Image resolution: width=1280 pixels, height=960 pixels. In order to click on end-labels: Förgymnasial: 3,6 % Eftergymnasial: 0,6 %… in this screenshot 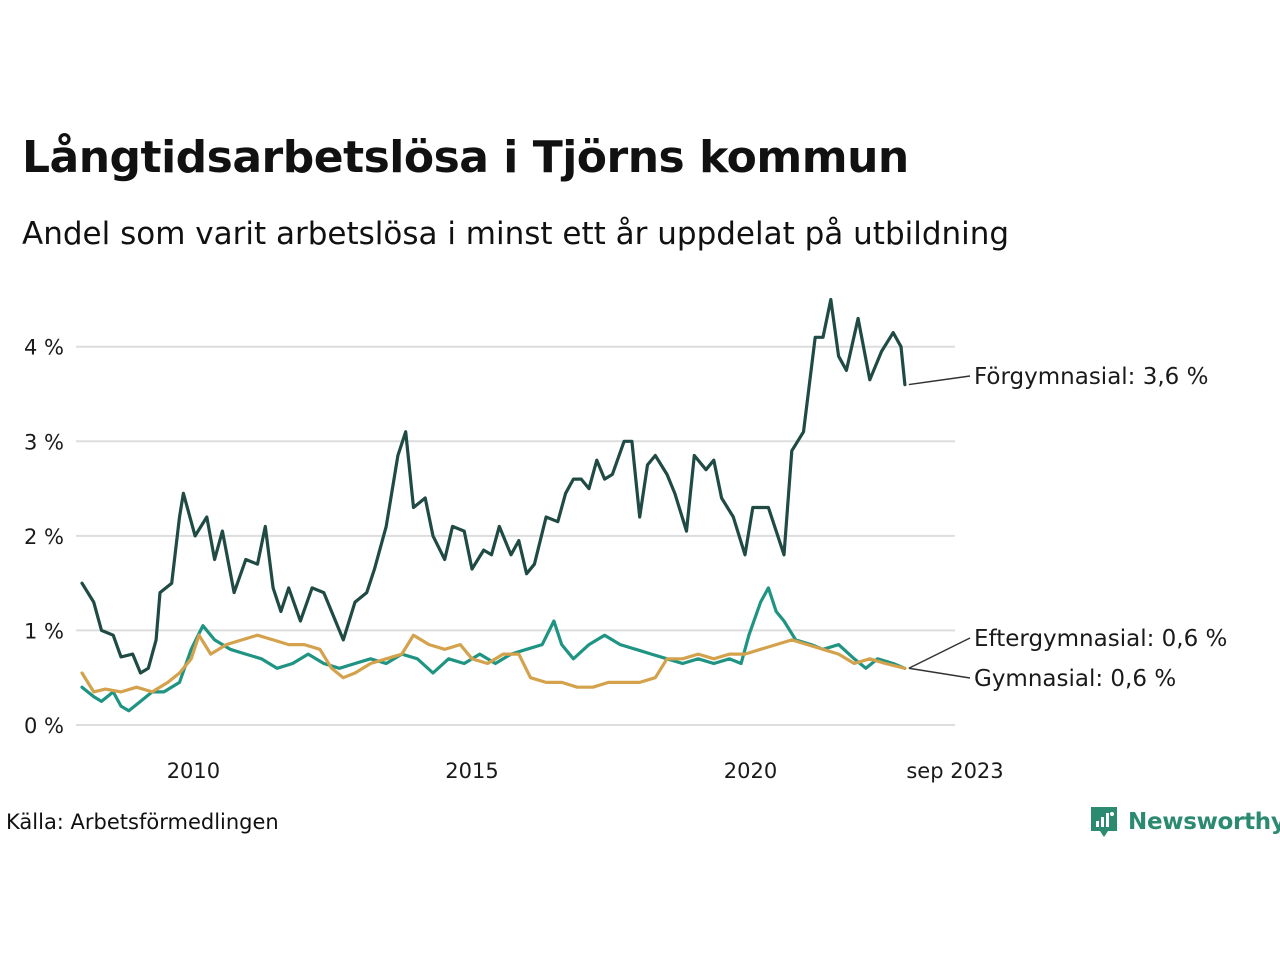, I will do `click(1067, 528)`.